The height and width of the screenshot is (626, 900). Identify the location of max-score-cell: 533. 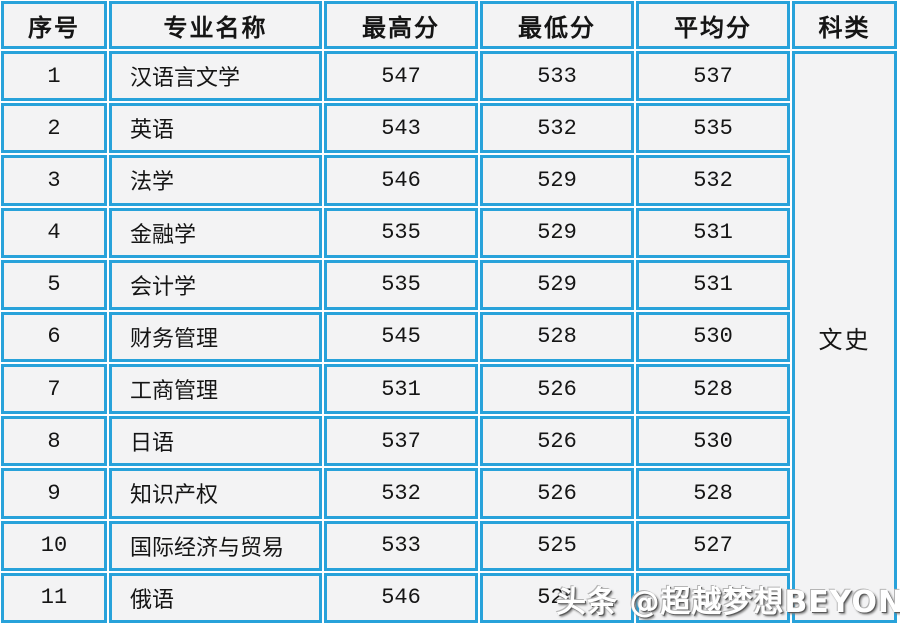
(401, 545).